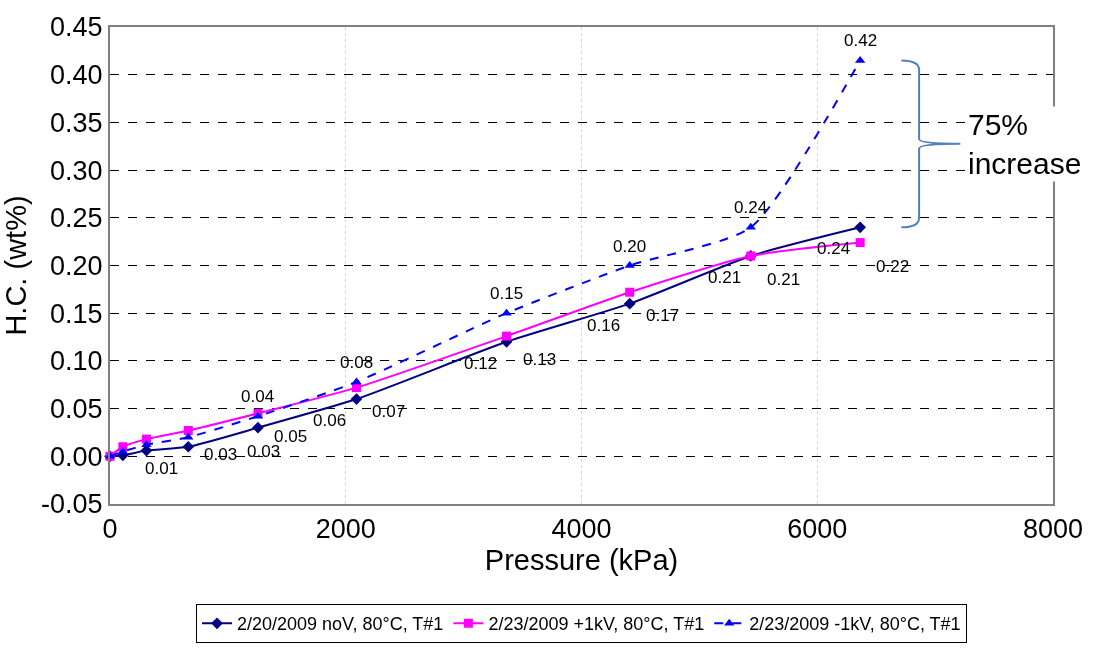 The image size is (1095, 655). Describe the element at coordinates (596, 624) in the screenshot. I see `legend-label: 2/23/2009 +1kV, 80°C, T#1` at that location.